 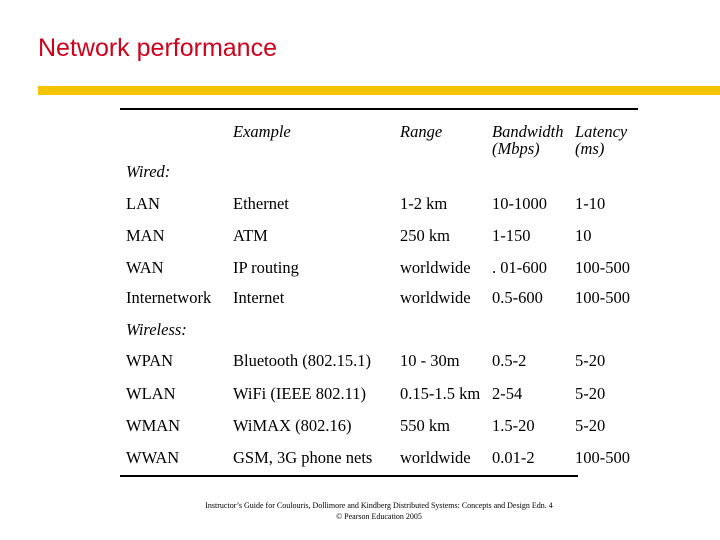 I want to click on row-range: 250 km, so click(x=425, y=235).